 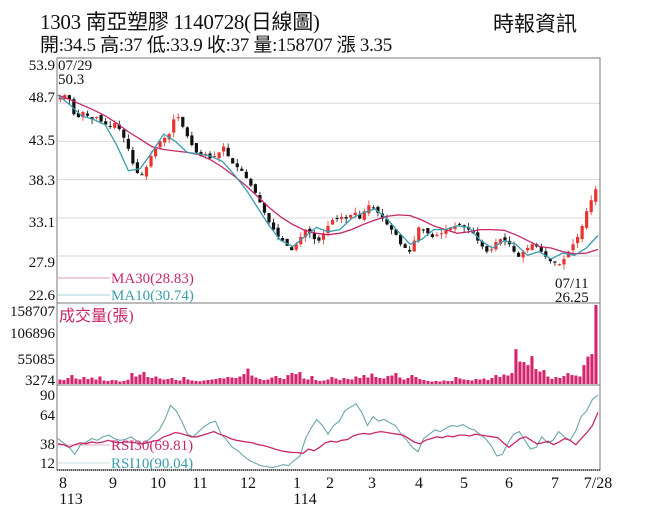 What do you see at coordinates (42, 296) in the screenshot?
I see `y-tick-price: 22.6` at bounding box center [42, 296].